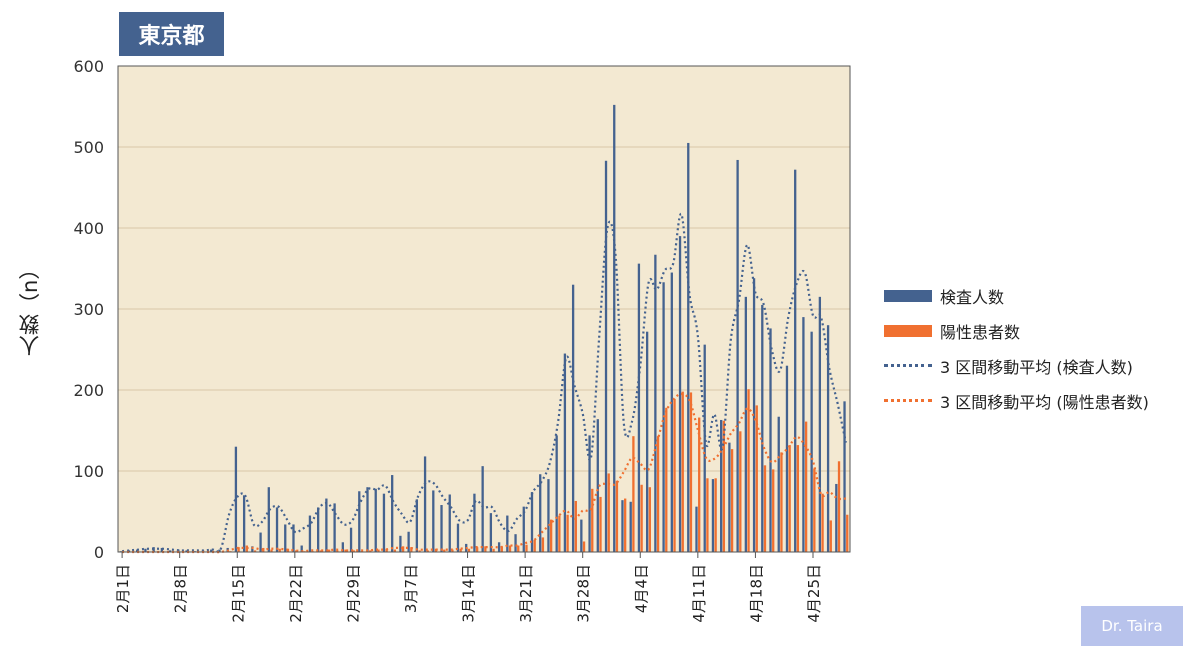  I want to click on x-tick-label: 2月1日, so click(123, 588).